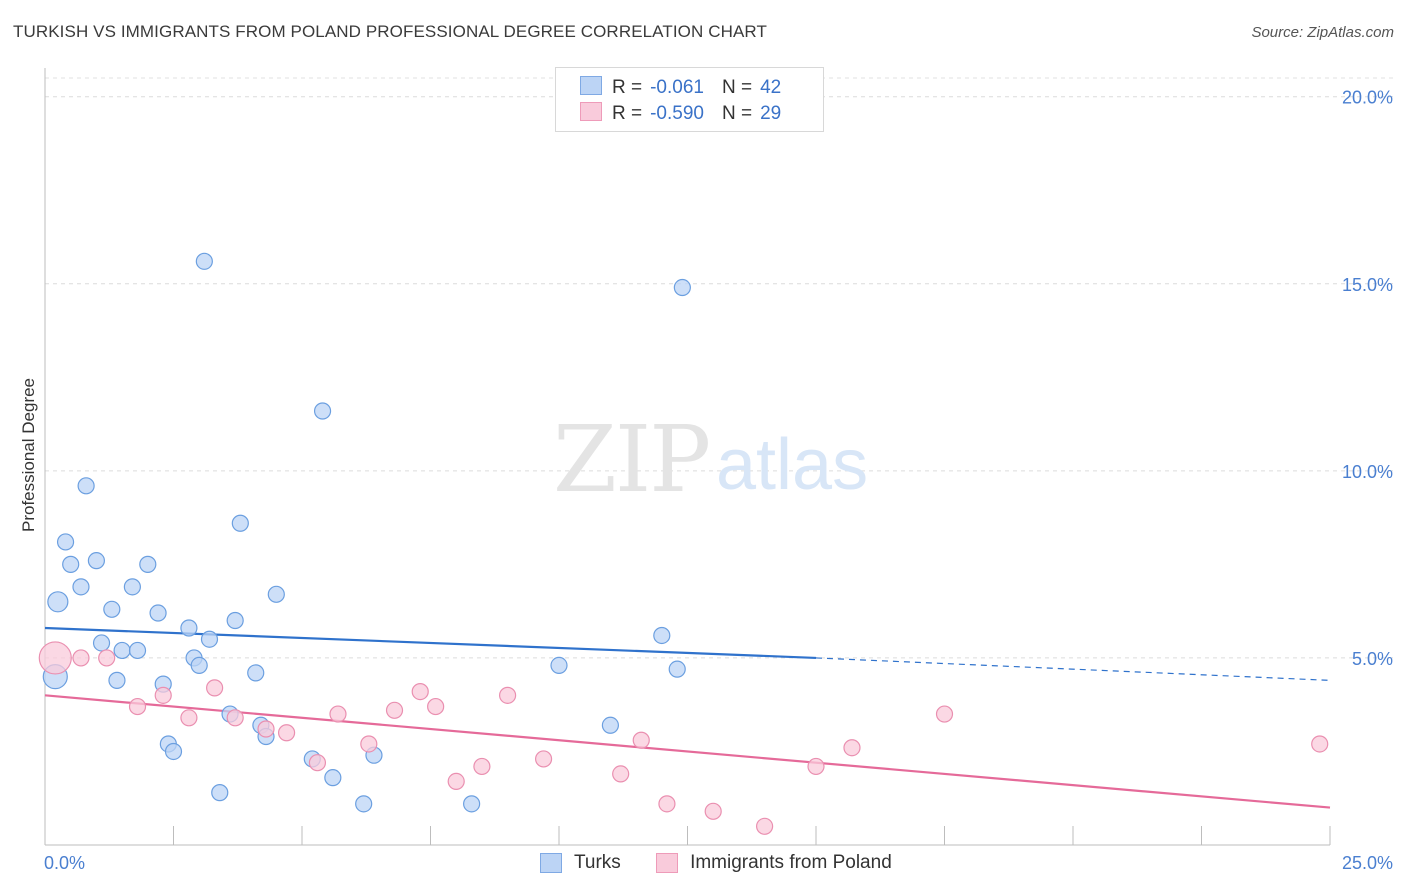 The height and width of the screenshot is (892, 1406). What do you see at coordinates (771, 87) in the screenshot?
I see `n-value-turks: 42` at bounding box center [771, 87].